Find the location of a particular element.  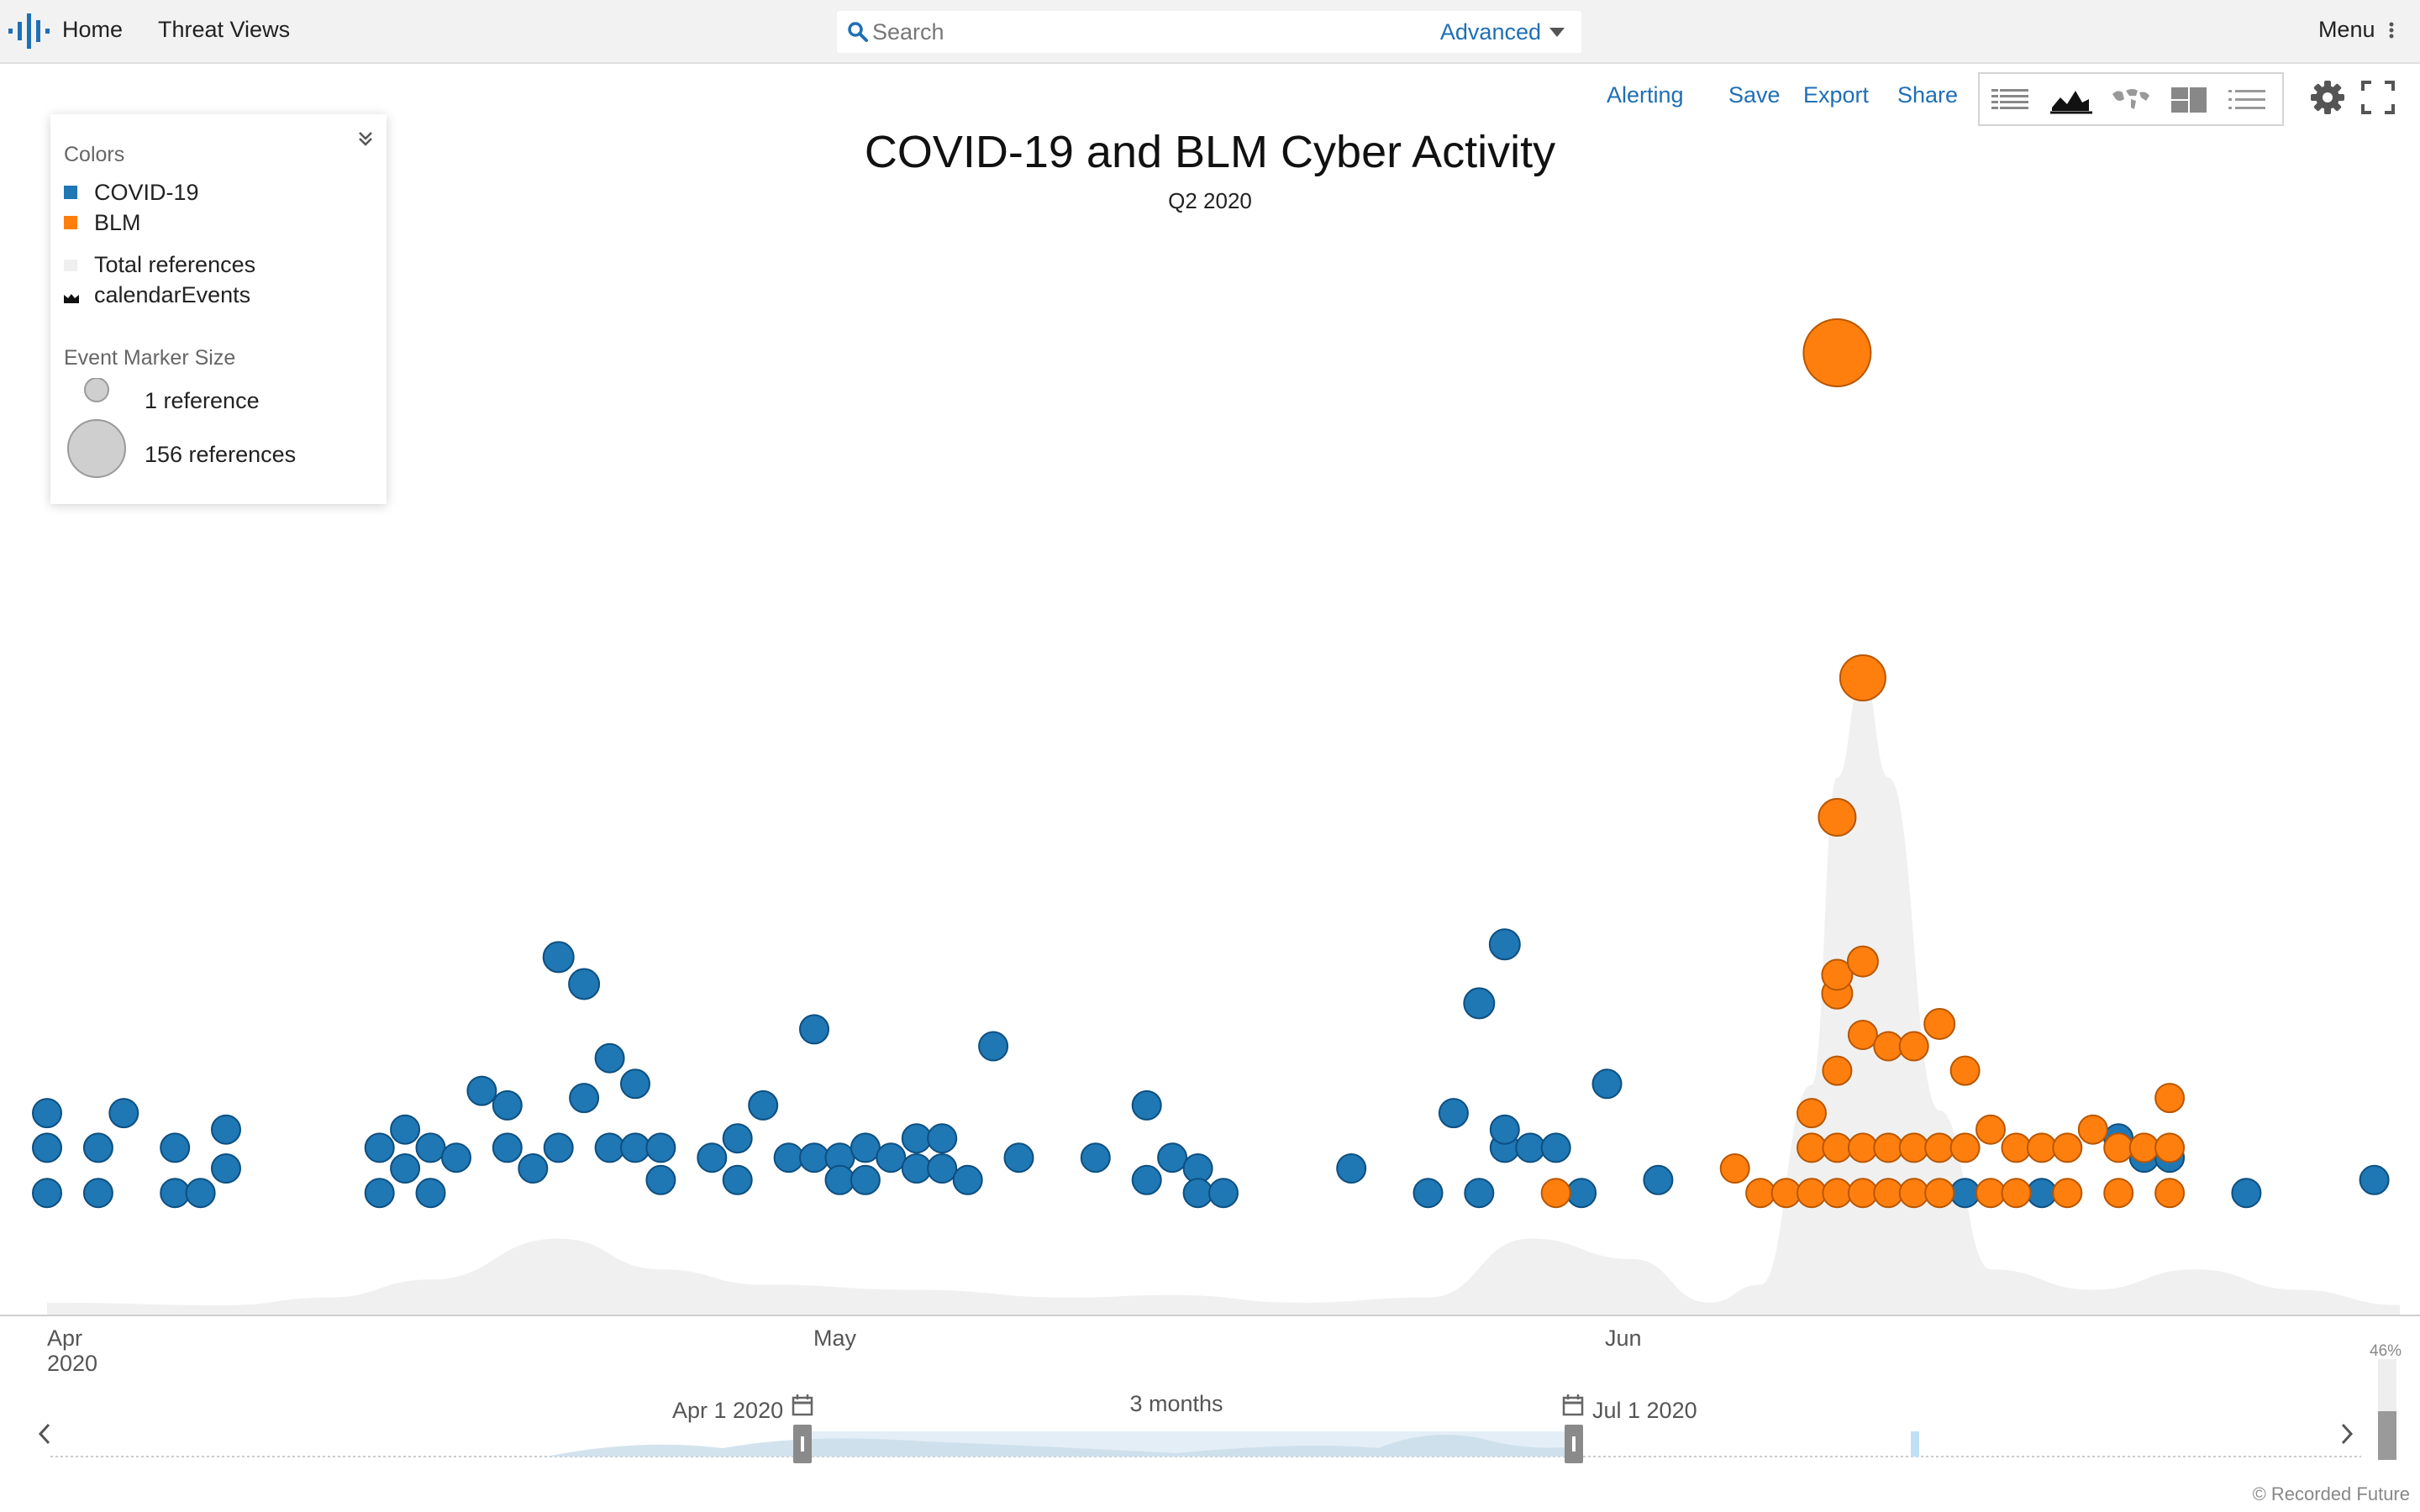

timeline-view-icon is located at coordinates (2071, 100).